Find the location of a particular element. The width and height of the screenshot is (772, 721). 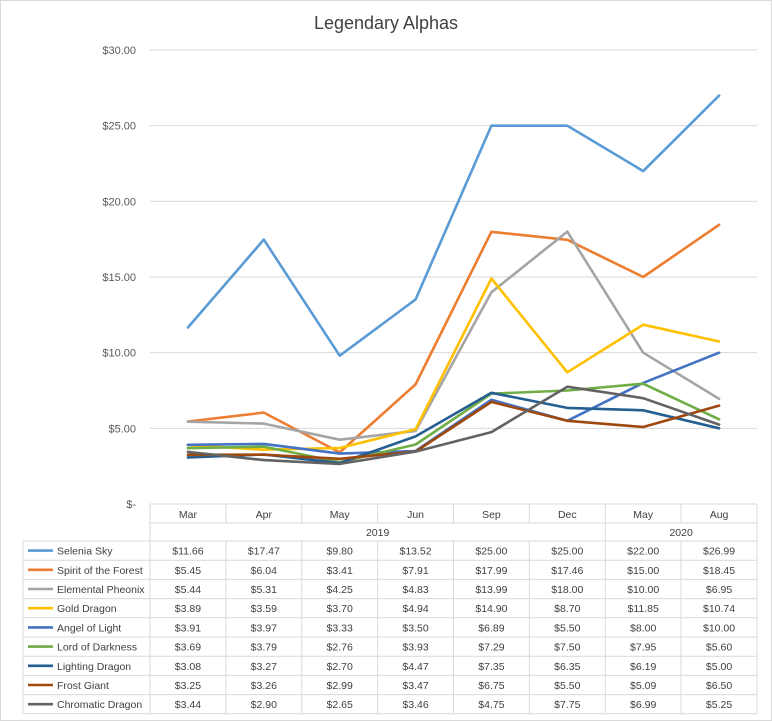

data-label: $6.89 is located at coordinates (491, 628).